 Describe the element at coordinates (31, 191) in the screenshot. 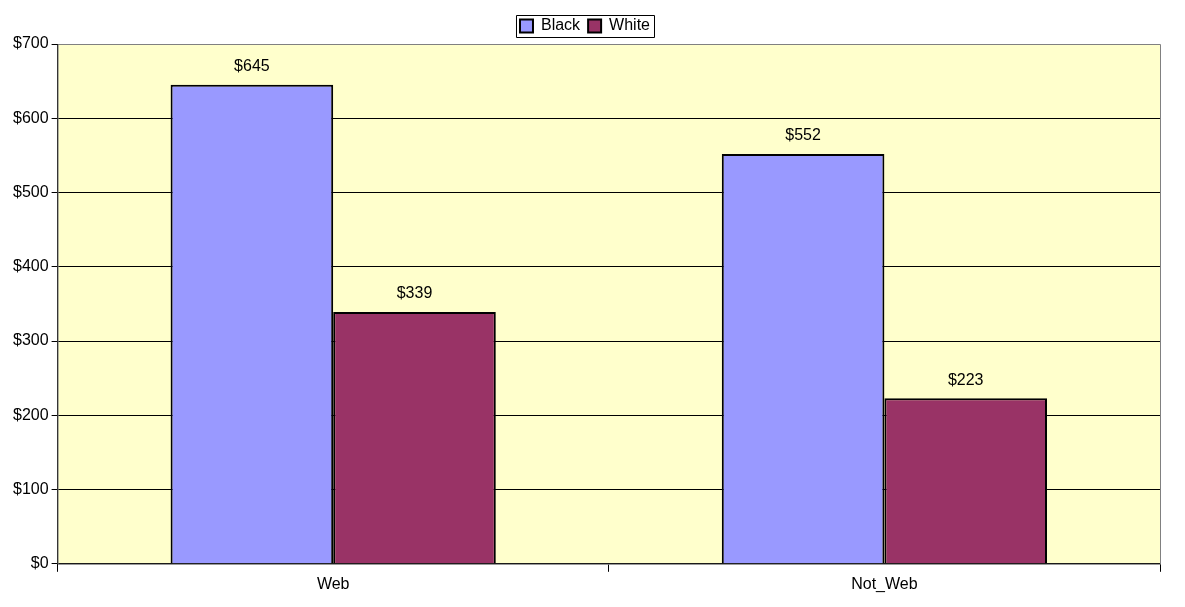

I see `y-tick-label: $500` at that location.